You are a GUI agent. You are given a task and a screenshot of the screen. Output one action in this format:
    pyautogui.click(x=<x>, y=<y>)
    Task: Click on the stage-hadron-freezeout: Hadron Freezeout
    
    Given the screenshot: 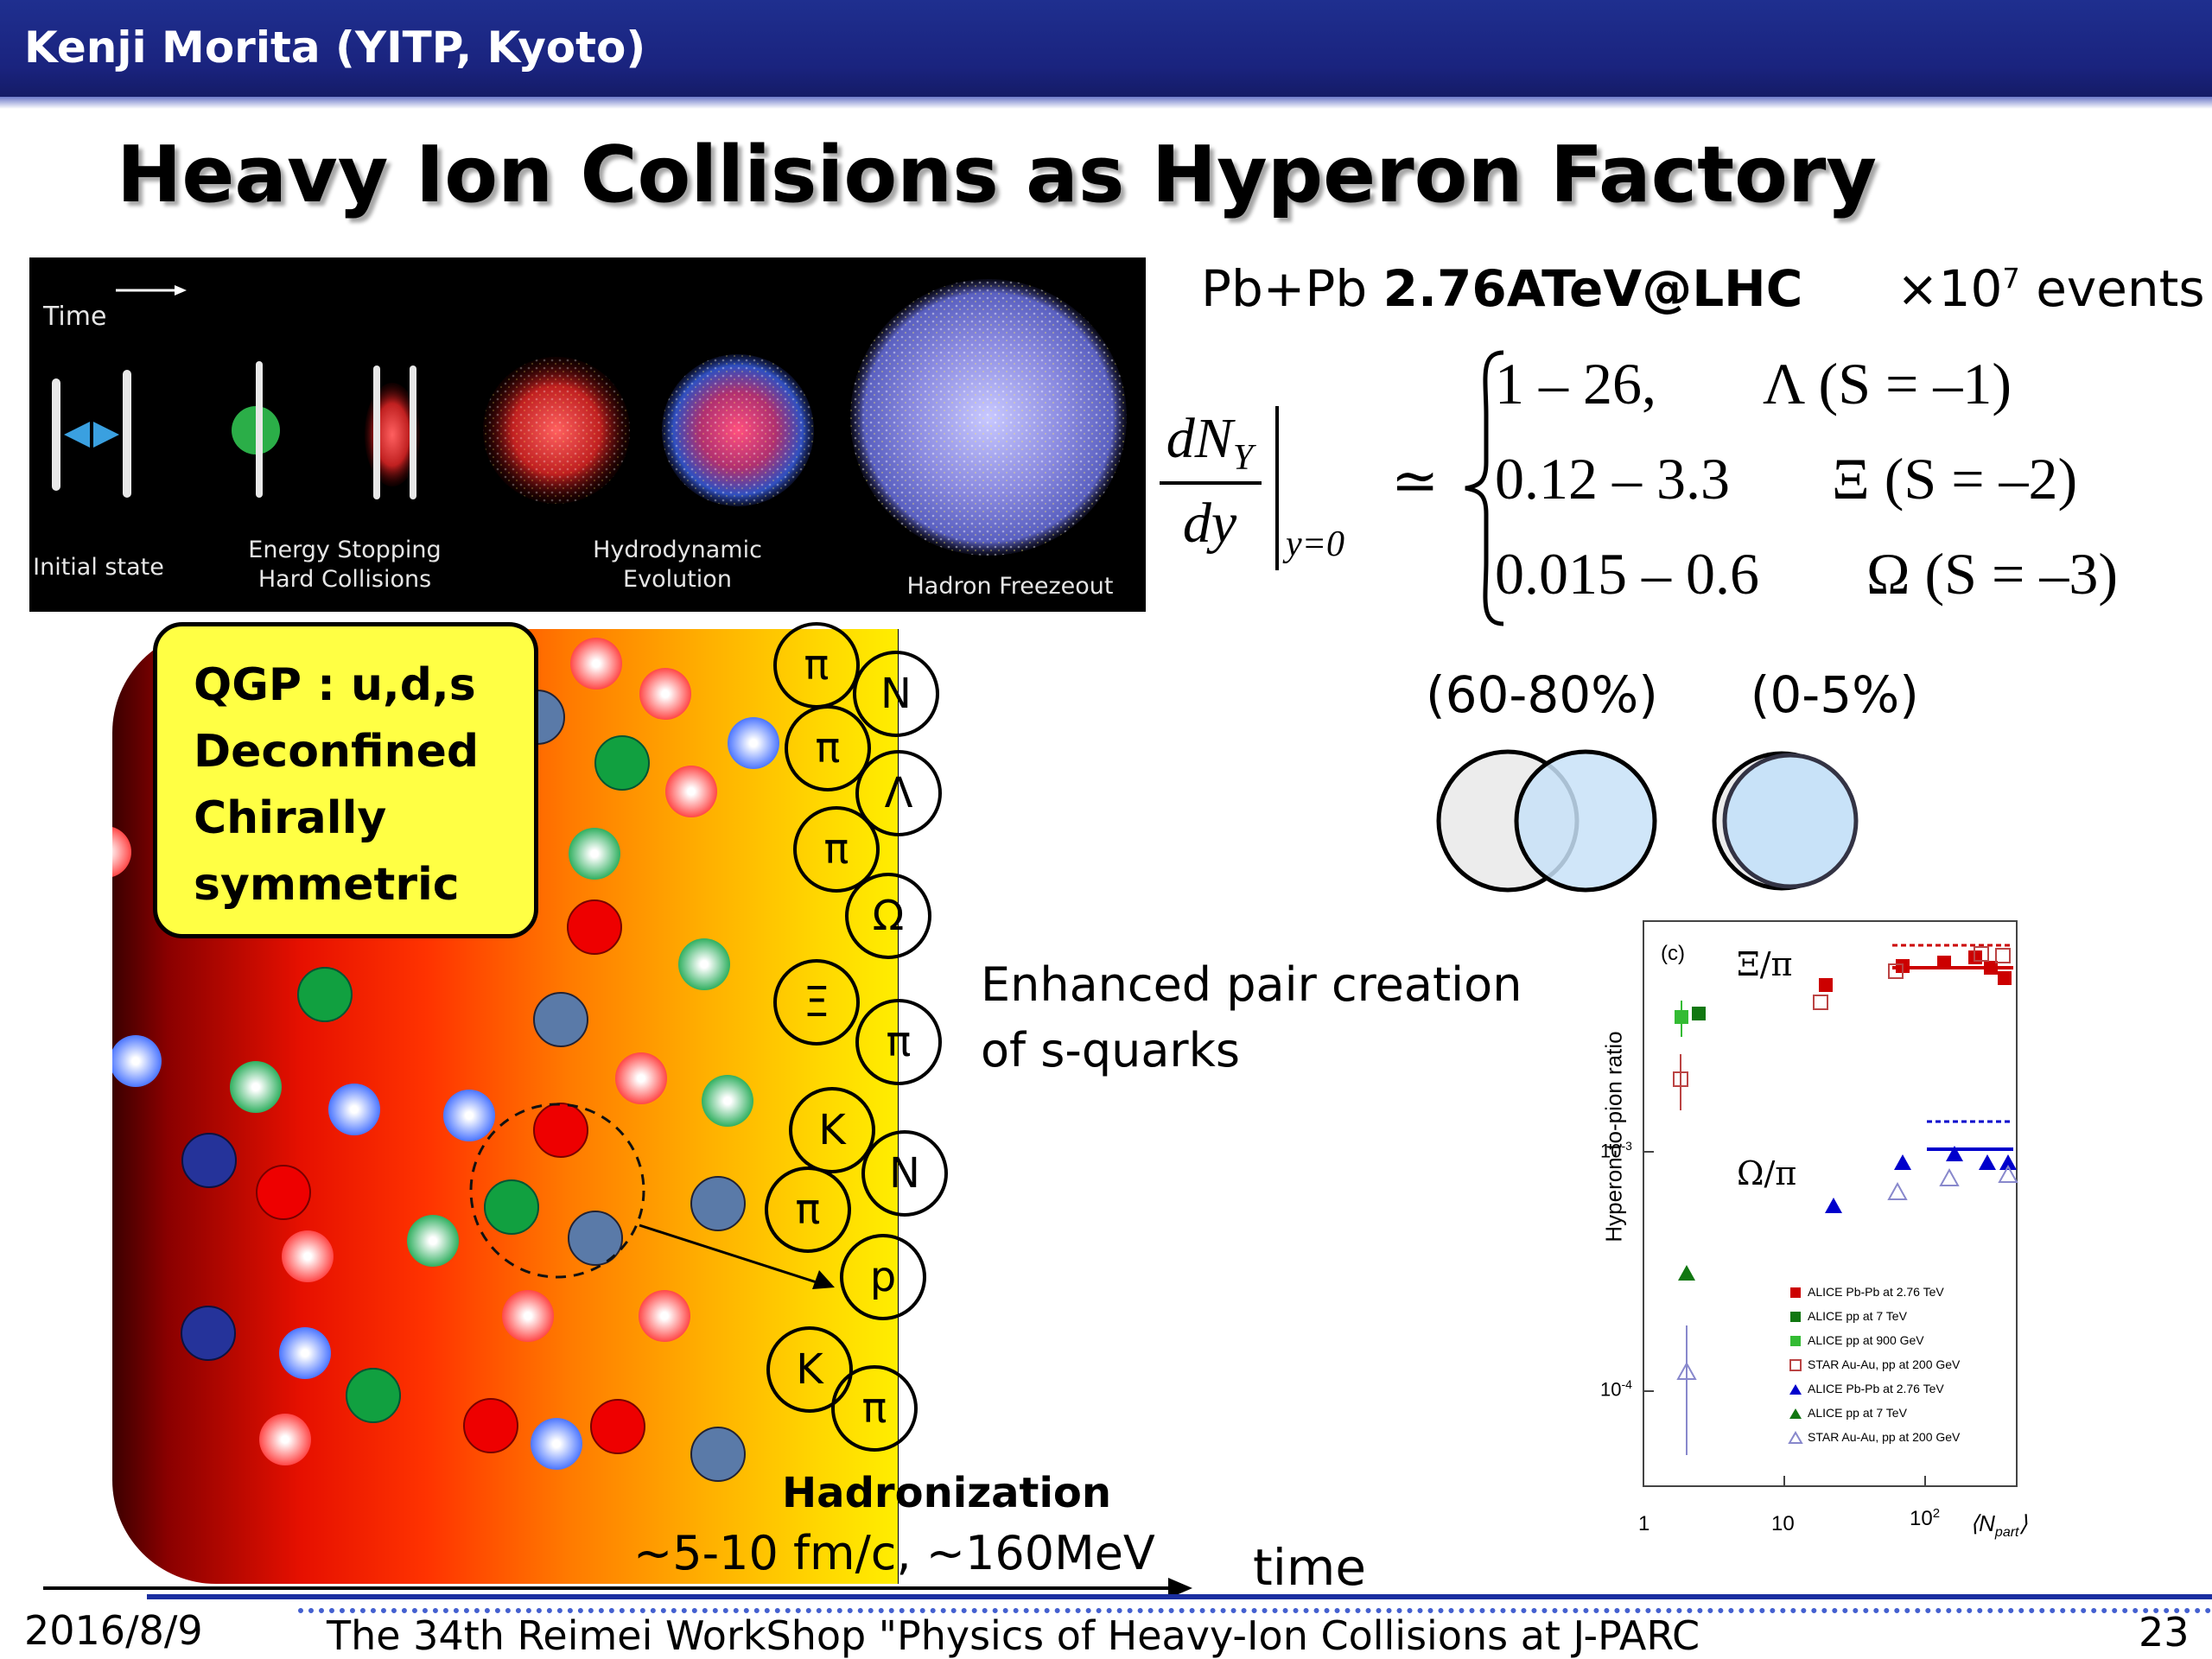 What is the action you would take?
    pyautogui.click(x=1010, y=586)
    